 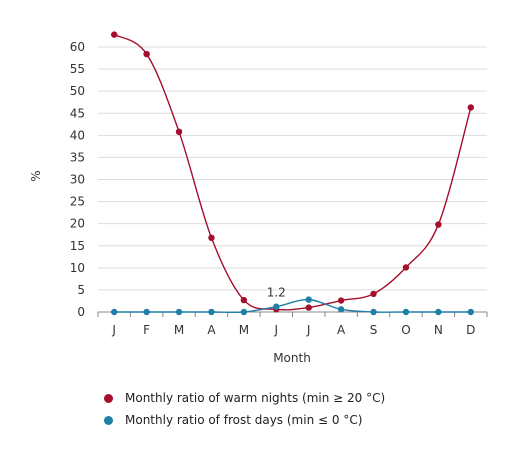 What do you see at coordinates (77, 113) in the screenshot?
I see `y-tick-label: 45` at bounding box center [77, 113].